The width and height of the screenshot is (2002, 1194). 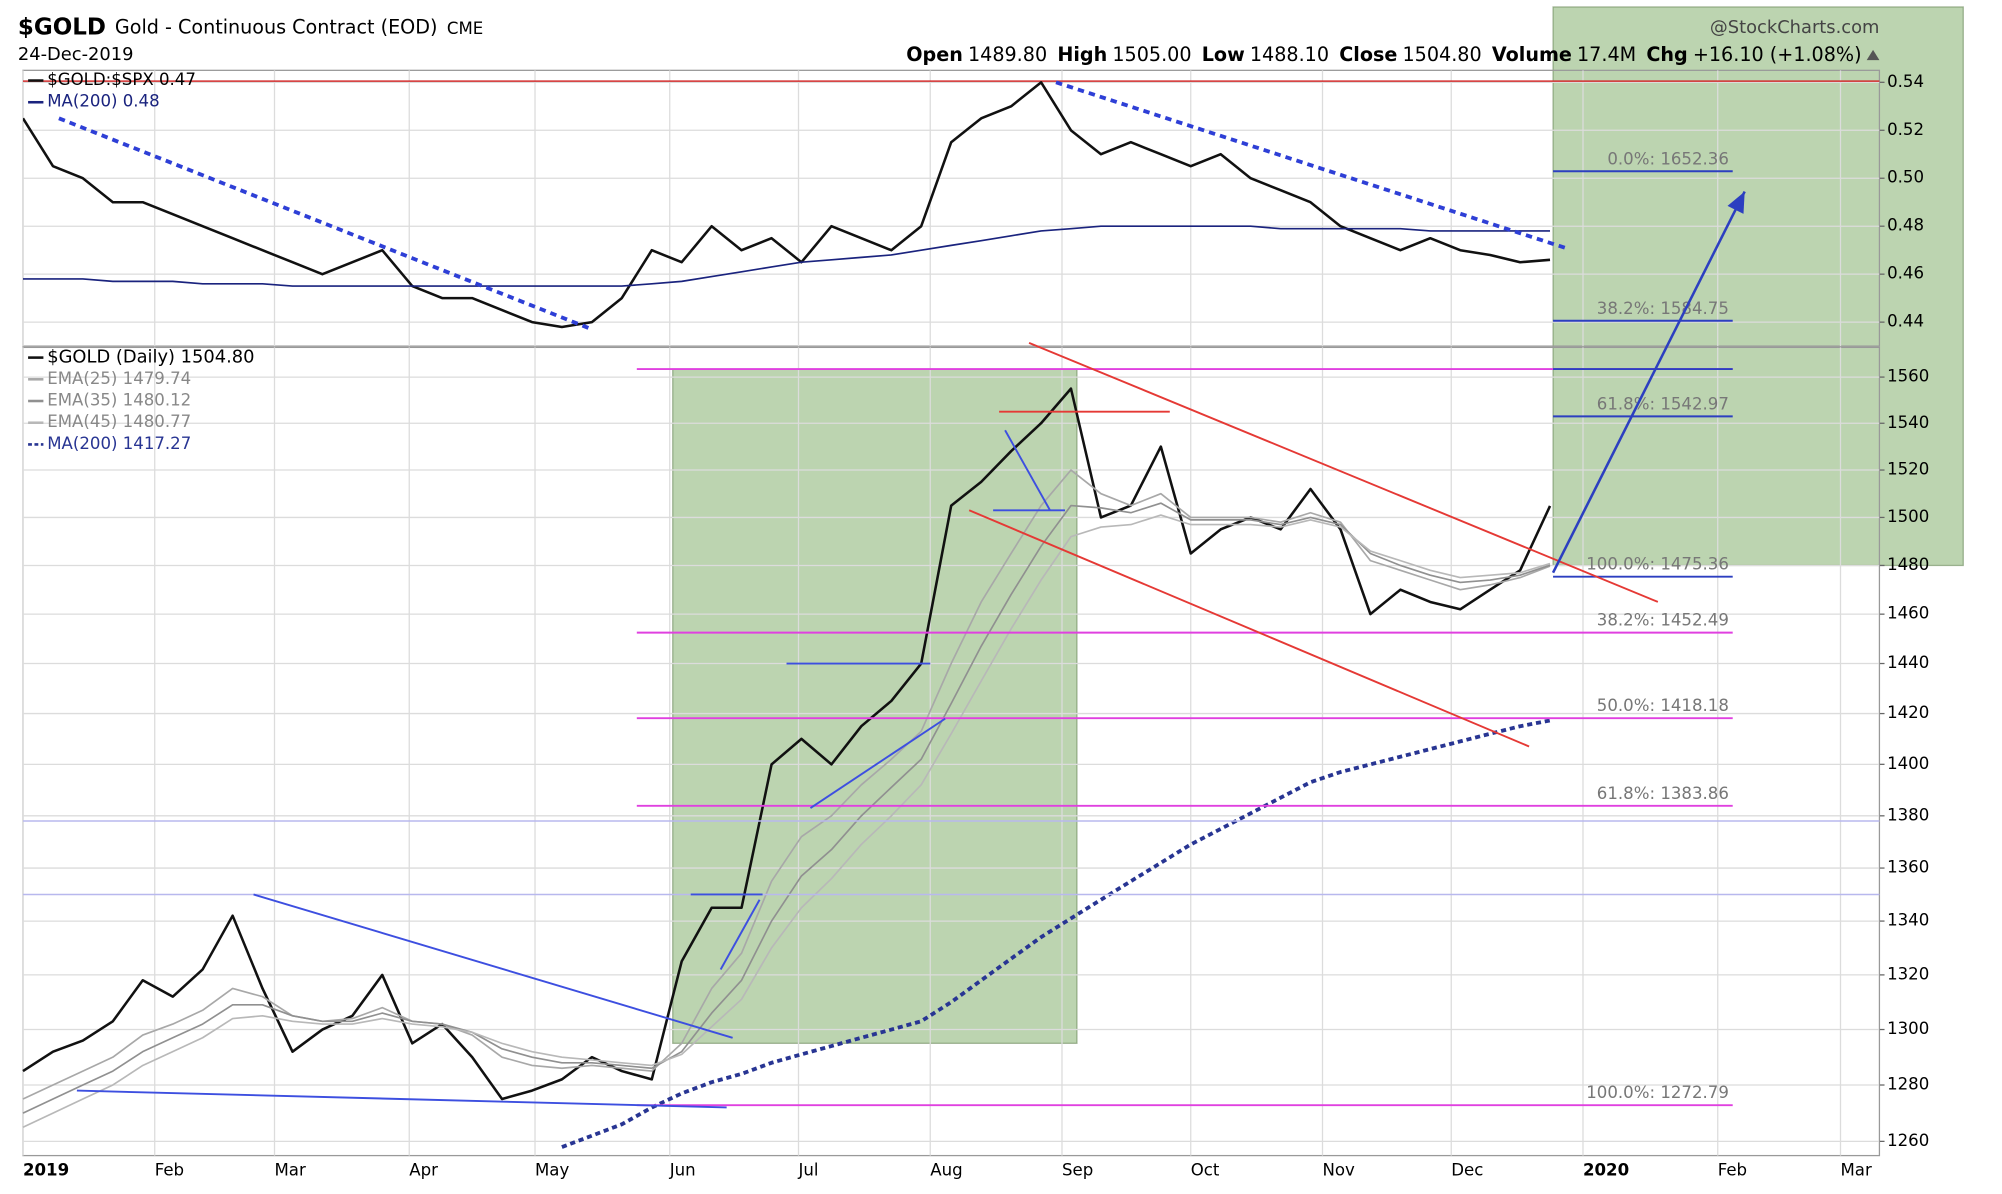 I want to click on exchange: CME, so click(x=465, y=28).